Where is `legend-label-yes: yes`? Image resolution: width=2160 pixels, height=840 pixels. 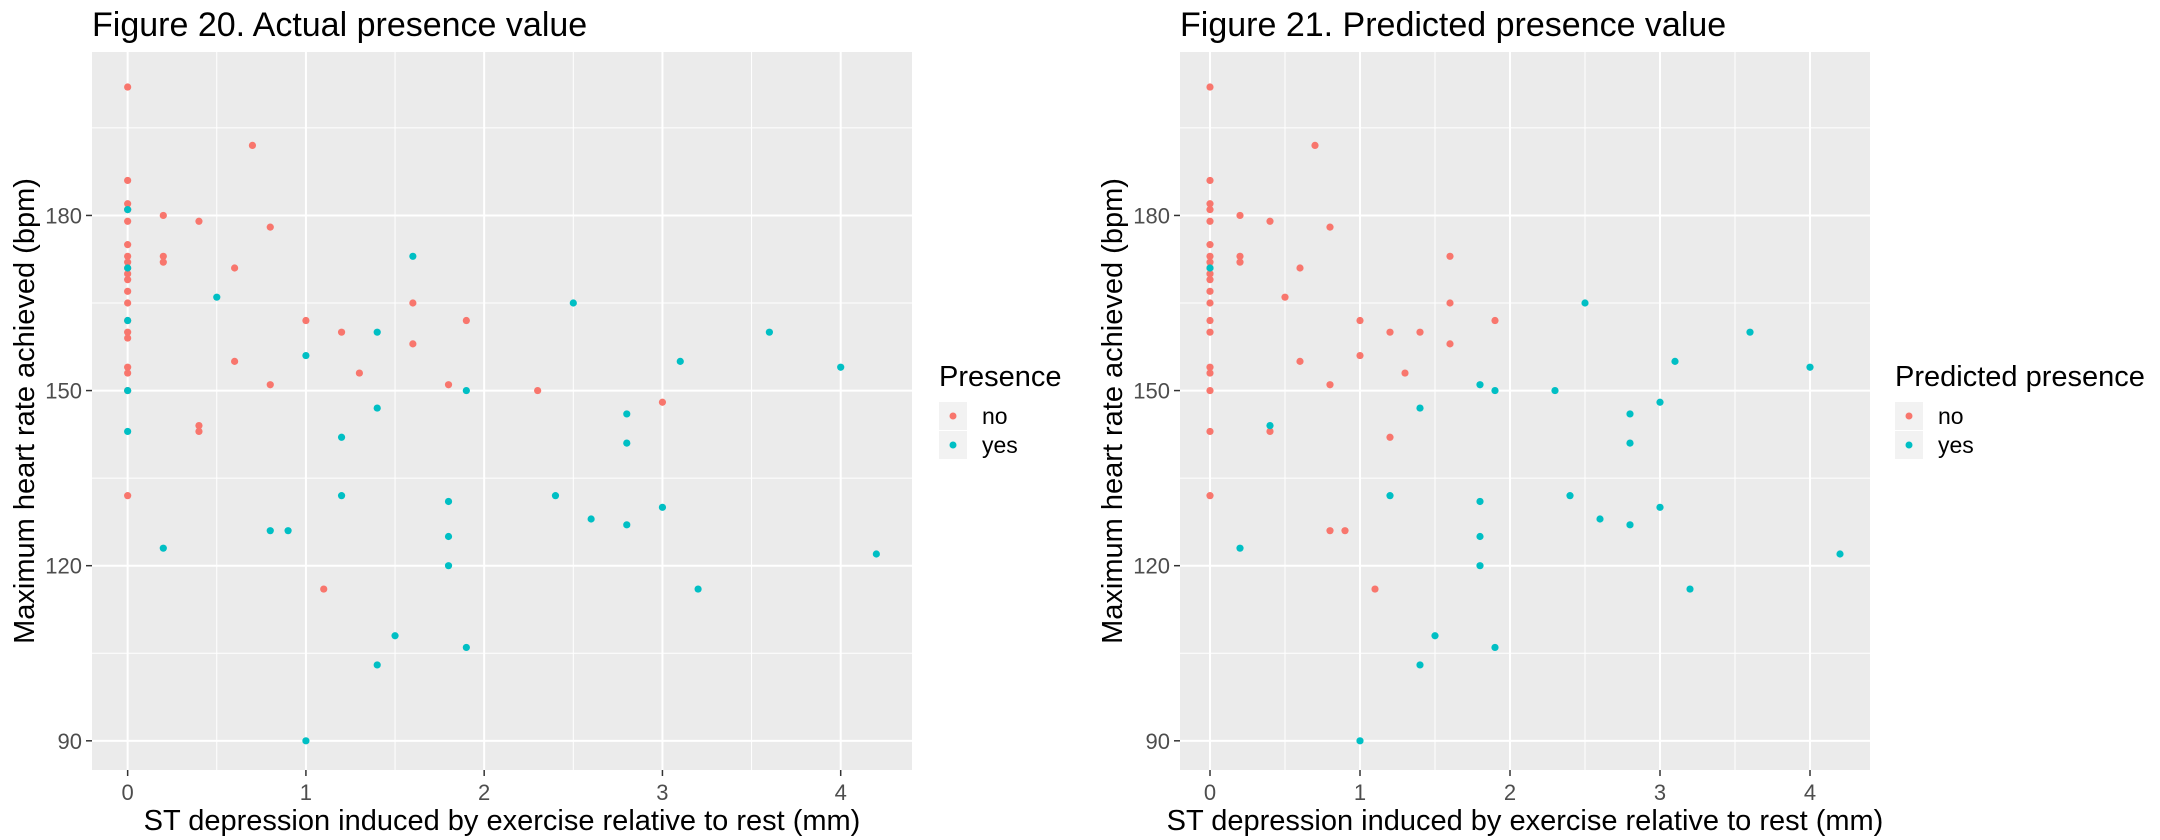 legend-label-yes: yes is located at coordinates (1956, 445).